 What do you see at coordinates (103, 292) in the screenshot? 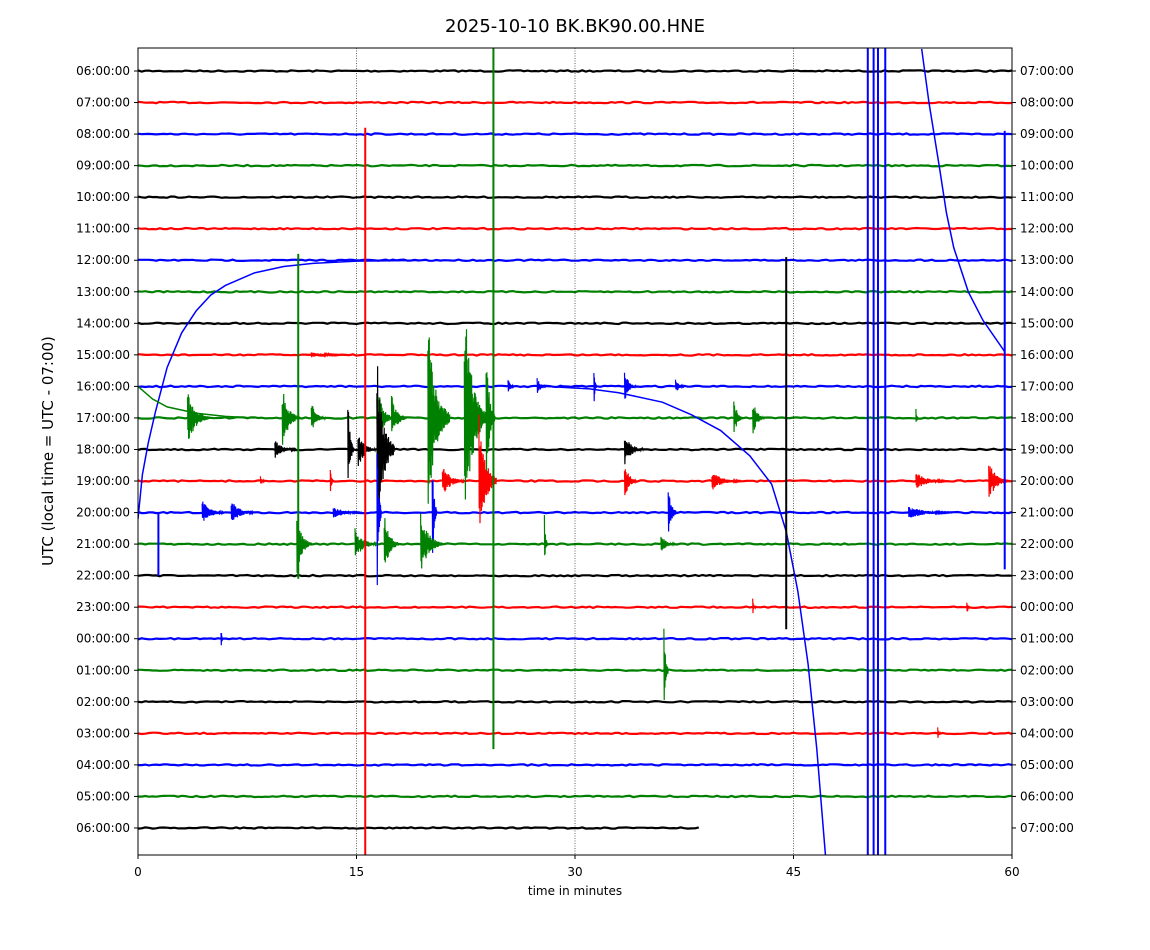
I see `y-tick-label-left: 13:00:00` at bounding box center [103, 292].